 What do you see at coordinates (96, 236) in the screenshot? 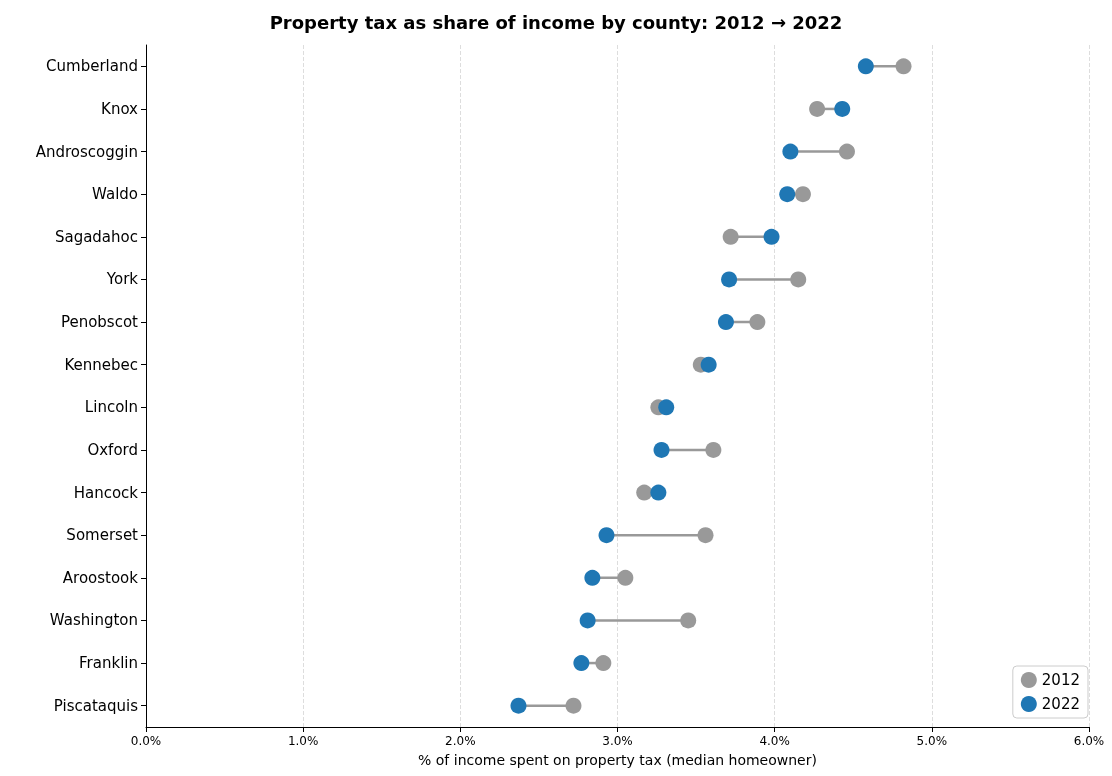
I see `y-tick-label: Sagadahoc` at bounding box center [96, 236].